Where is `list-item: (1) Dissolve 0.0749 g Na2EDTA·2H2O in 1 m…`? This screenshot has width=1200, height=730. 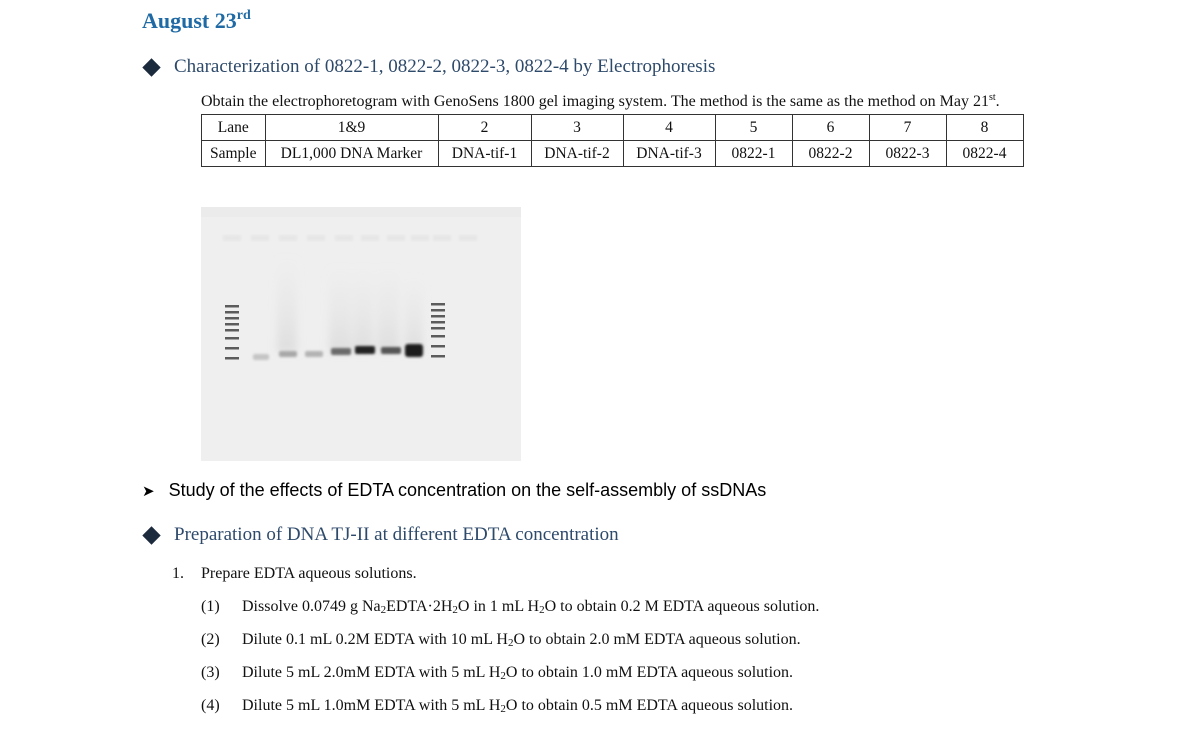
list-item: (1) Dissolve 0.0749 g Na2EDTA·2H2O in 1 m… is located at coordinates (510, 607).